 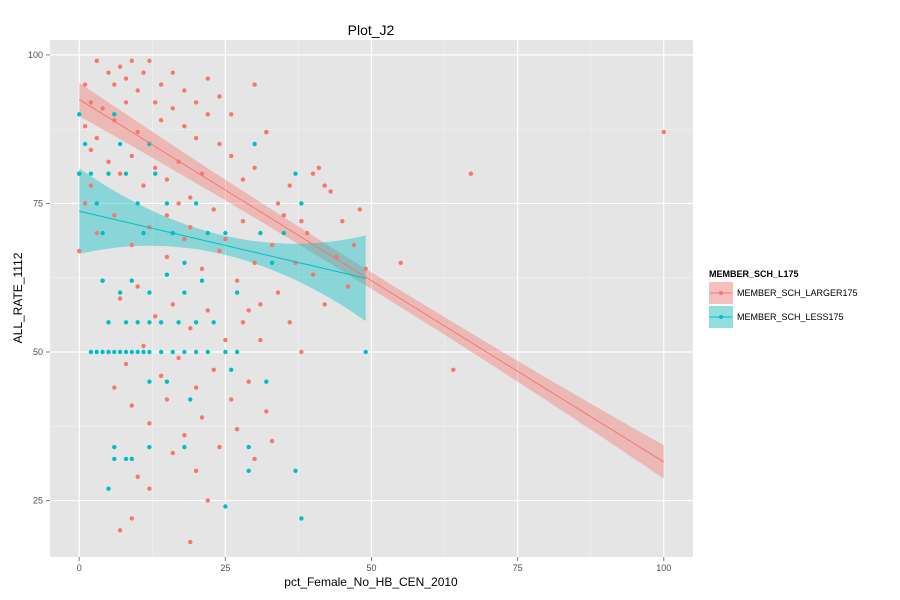 I want to click on chart-title: Plot_J2, so click(x=371, y=30).